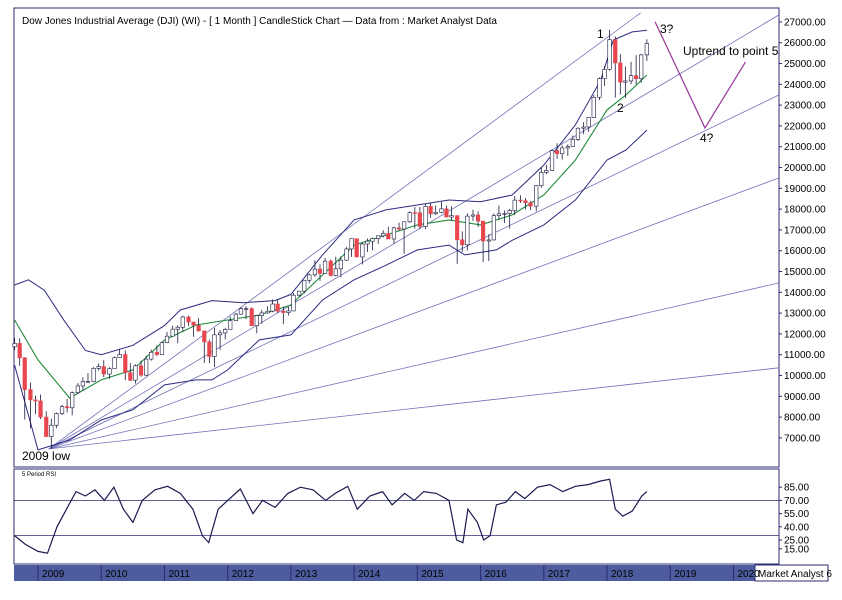  Describe the element at coordinates (804, 355) in the screenshot. I see `y-tick-label: 11000.00` at that location.